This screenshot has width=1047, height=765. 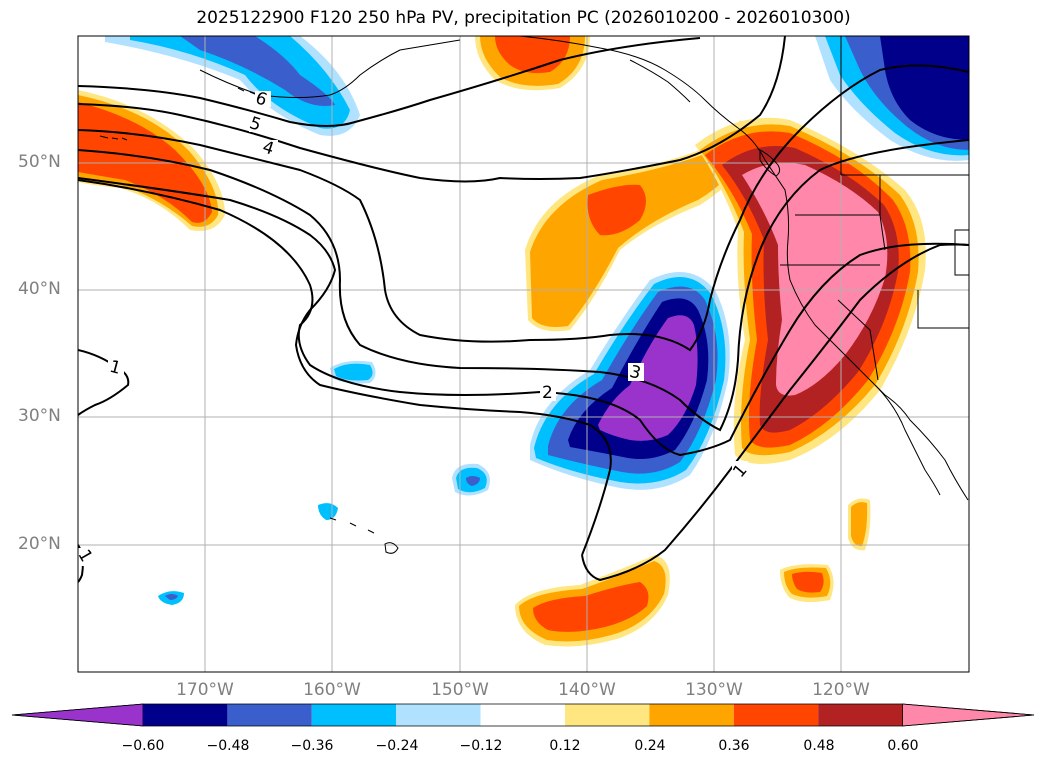 What do you see at coordinates (642, 226) in the screenshot?
I see `positive-anomaly-central` at bounding box center [642, 226].